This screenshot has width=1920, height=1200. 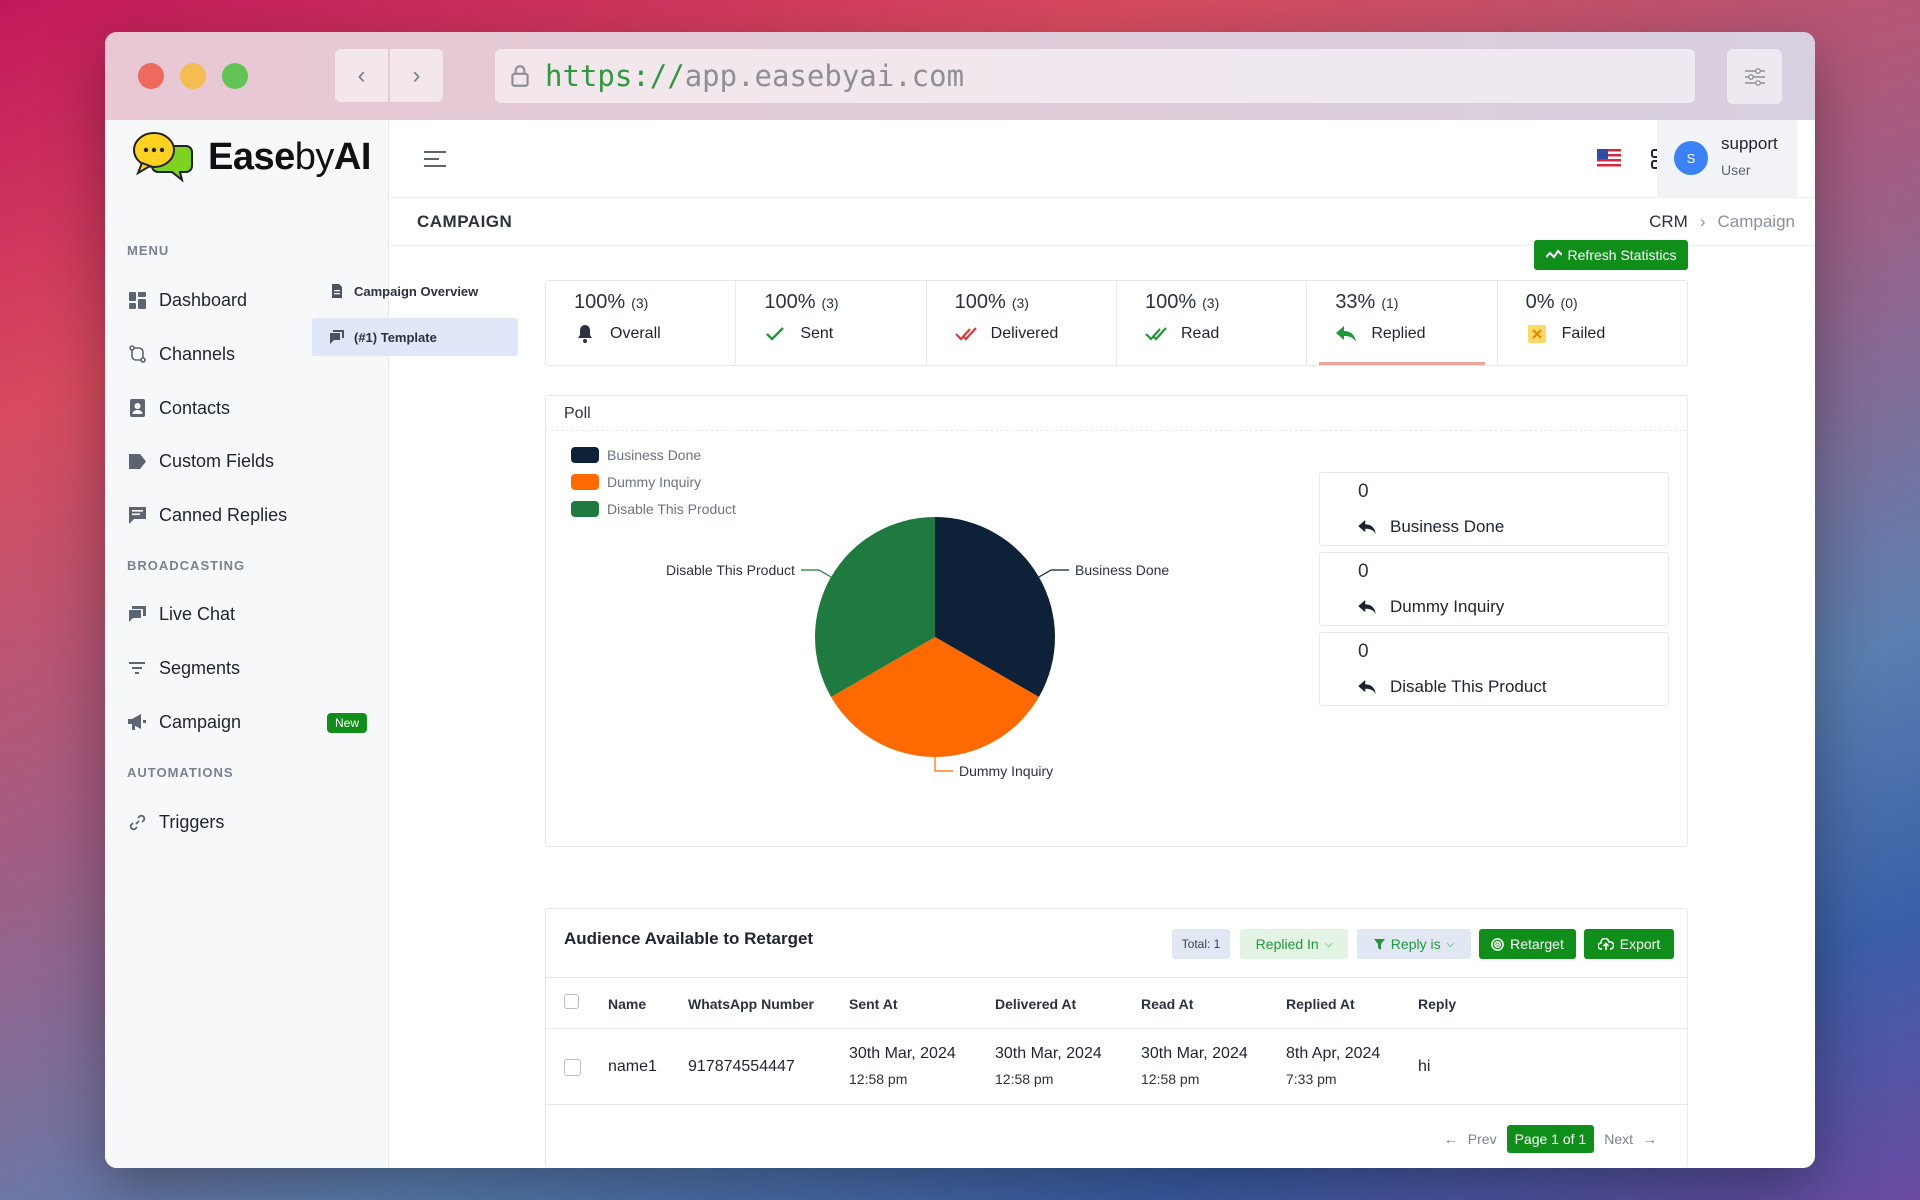 I want to click on stat-label: Overall, so click(x=635, y=333).